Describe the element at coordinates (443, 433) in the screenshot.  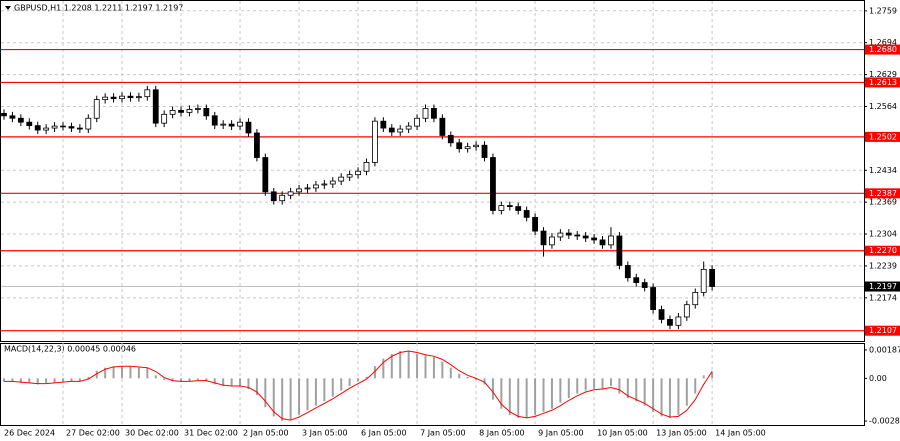
I see `x-tick-label: 7 Jan 05:00` at that location.